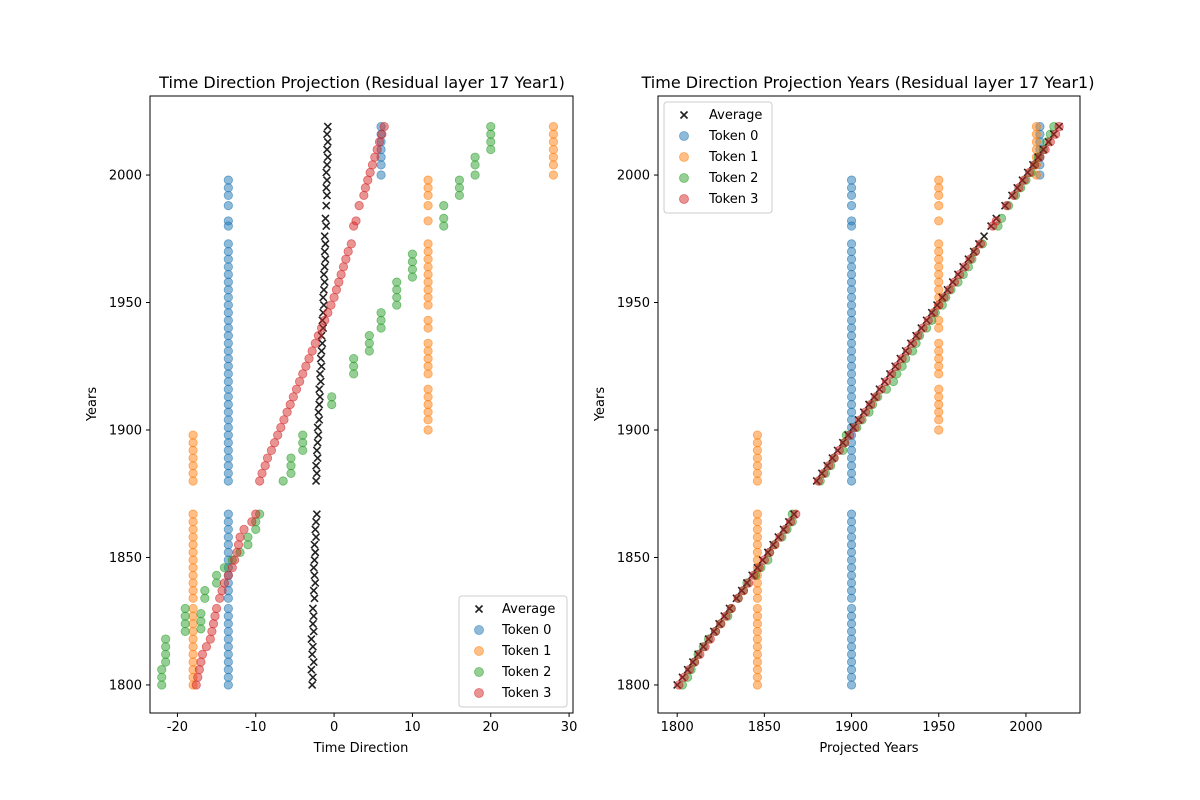  What do you see at coordinates (361, 748) in the screenshot?
I see `left-x-axis-label: Time Direction` at bounding box center [361, 748].